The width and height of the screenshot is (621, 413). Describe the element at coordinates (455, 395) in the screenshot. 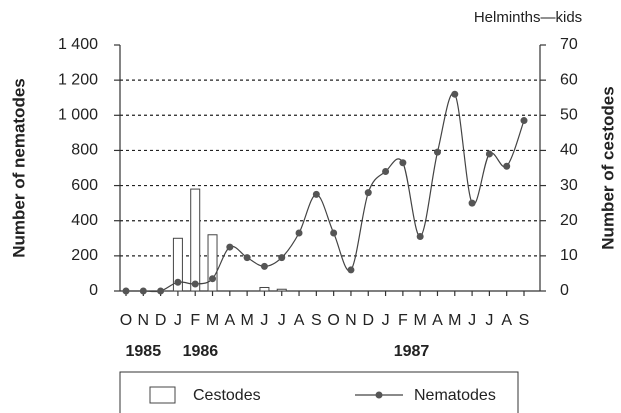

I see `legend-label: Nematodes` at that location.